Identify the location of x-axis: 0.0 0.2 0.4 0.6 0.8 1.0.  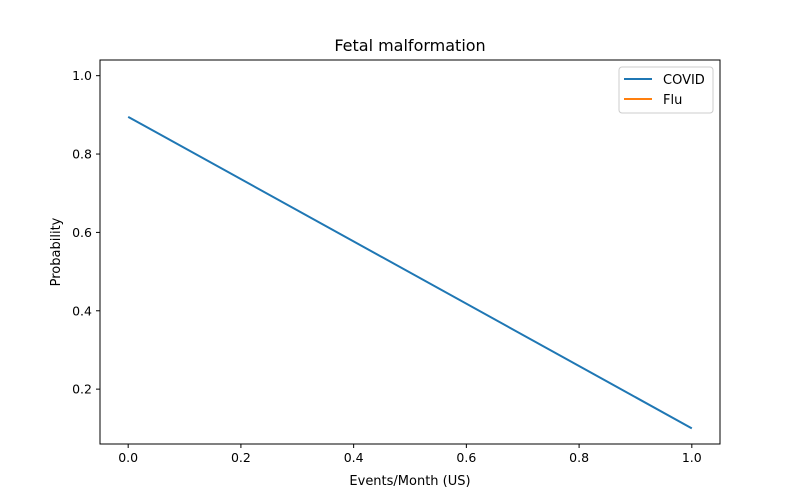
(410, 454).